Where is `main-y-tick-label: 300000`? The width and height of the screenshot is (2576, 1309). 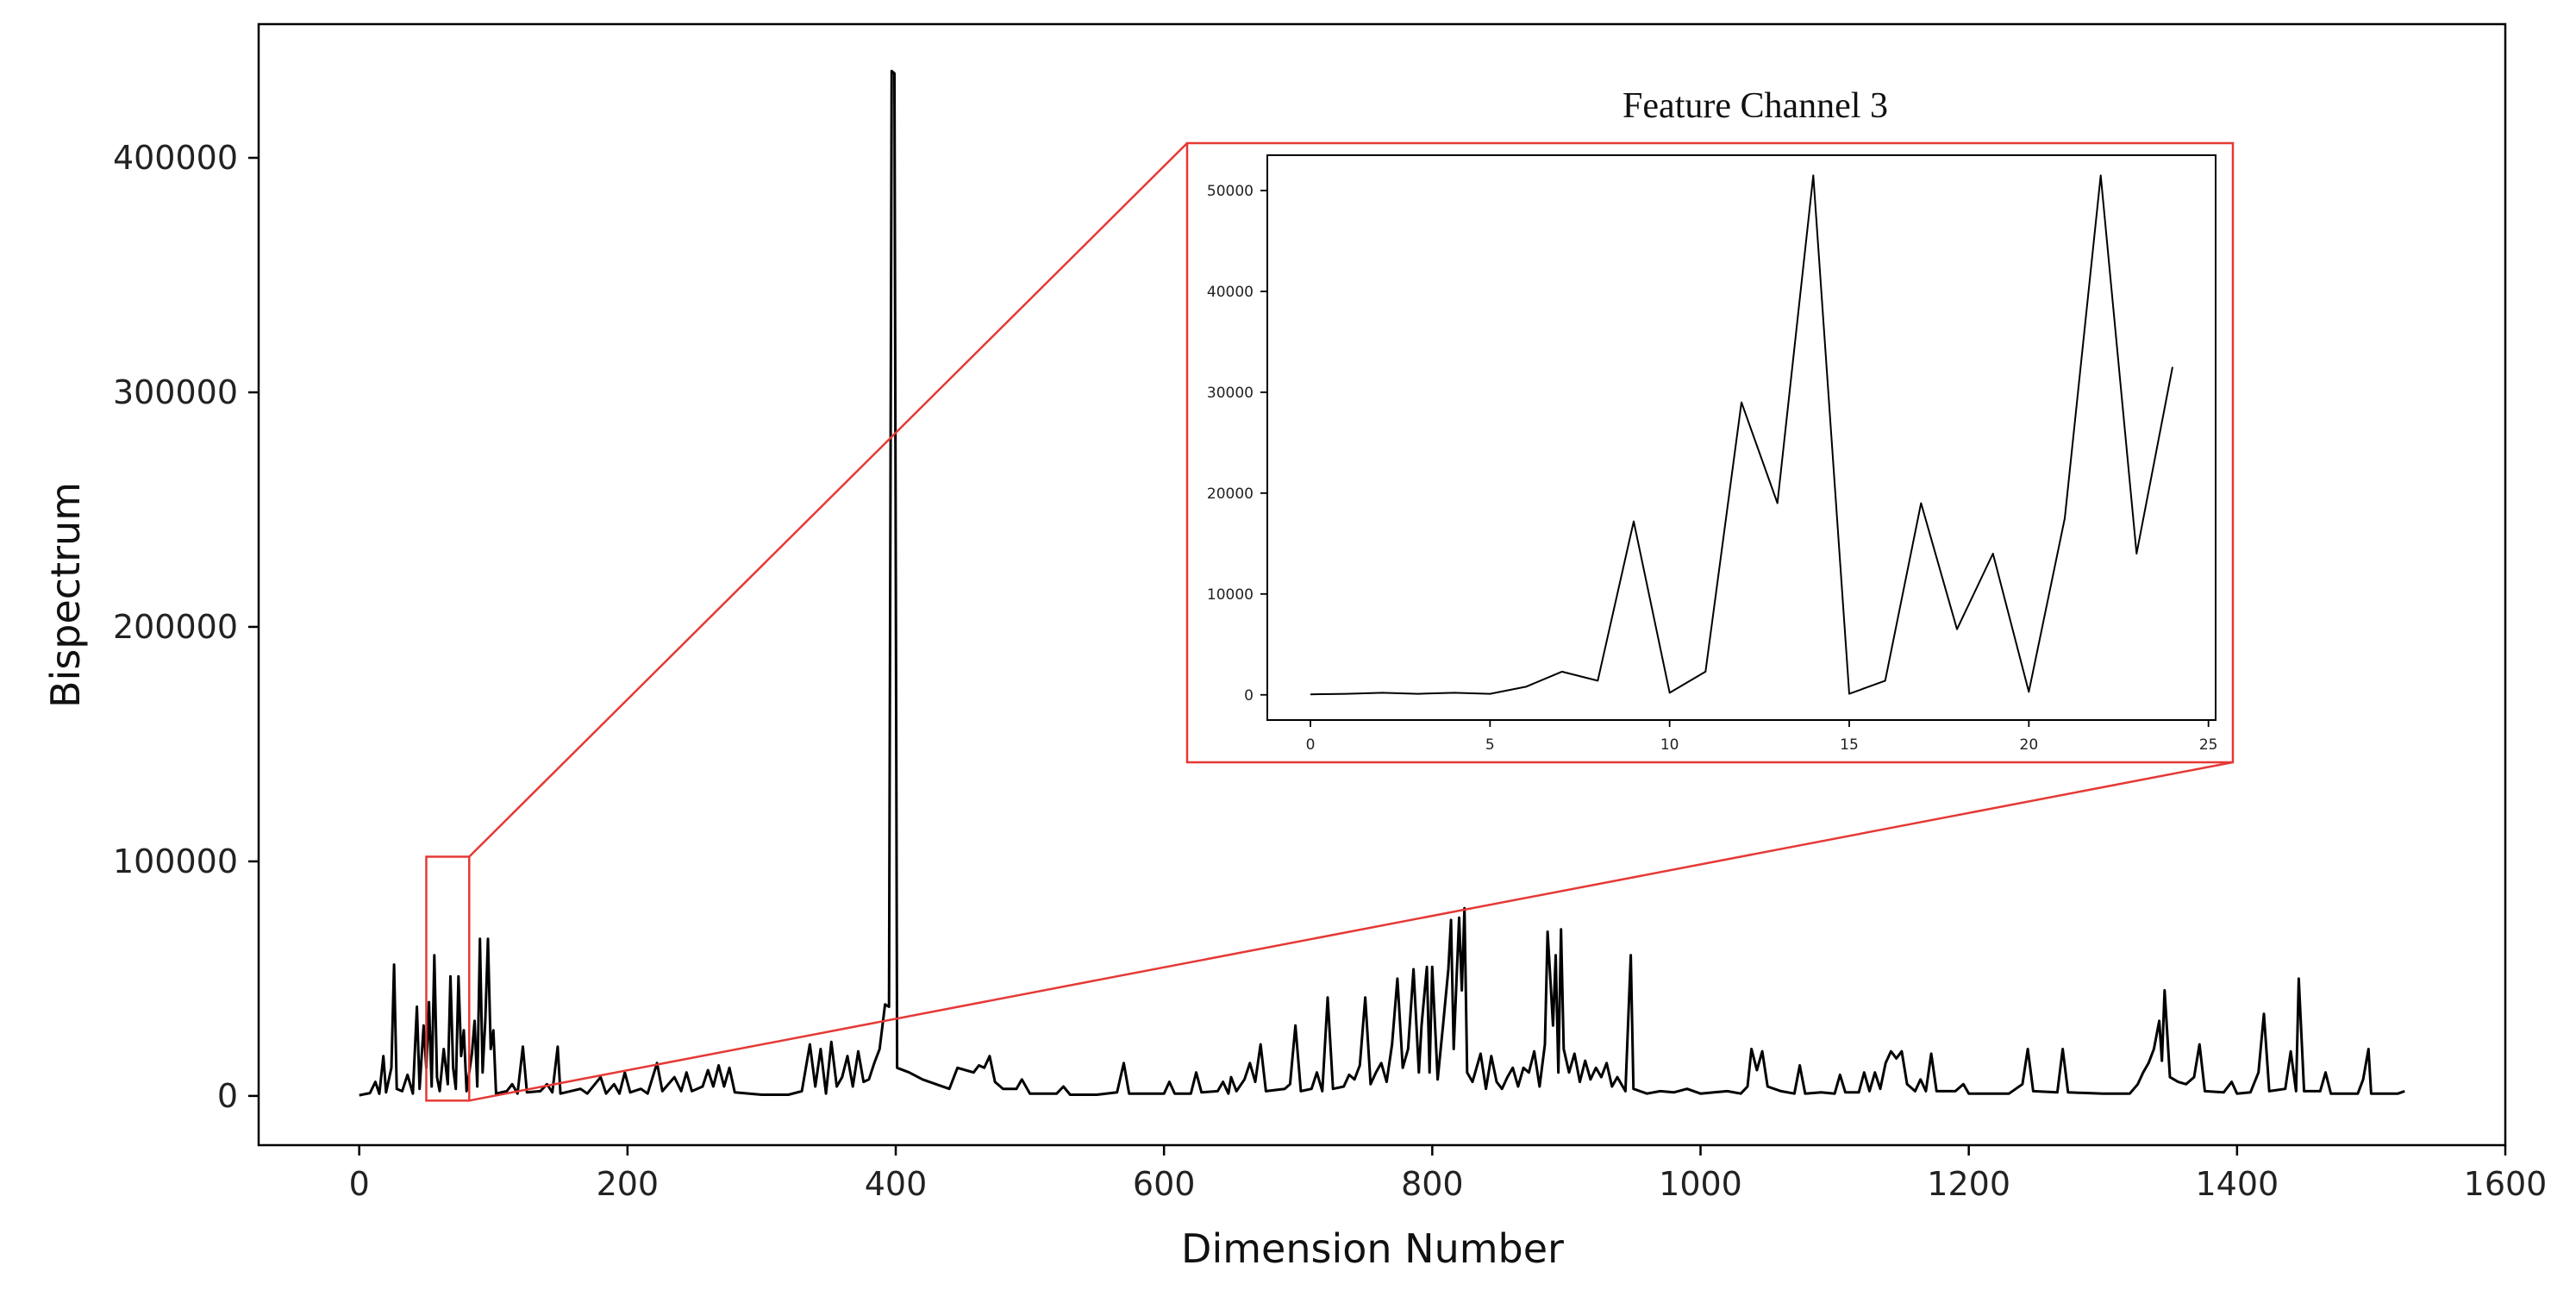
main-y-tick-label: 300000 is located at coordinates (175, 392).